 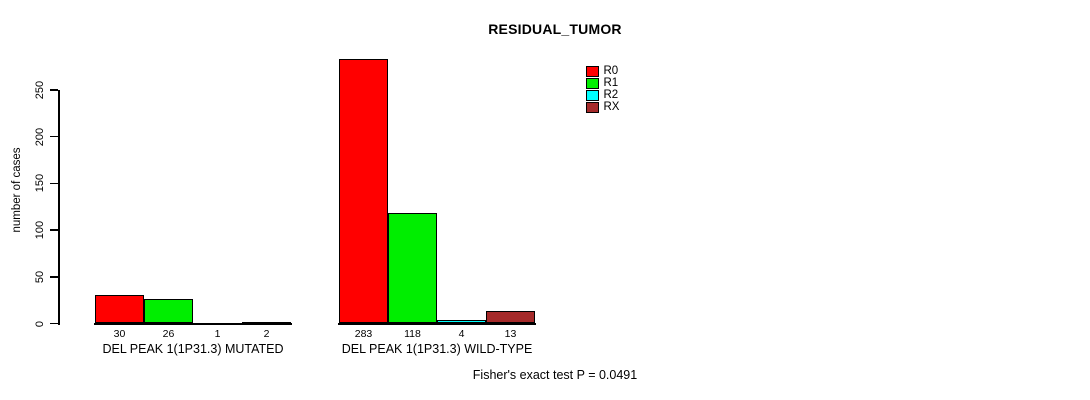 I want to click on legend-swatch-r0, so click(x=592, y=71).